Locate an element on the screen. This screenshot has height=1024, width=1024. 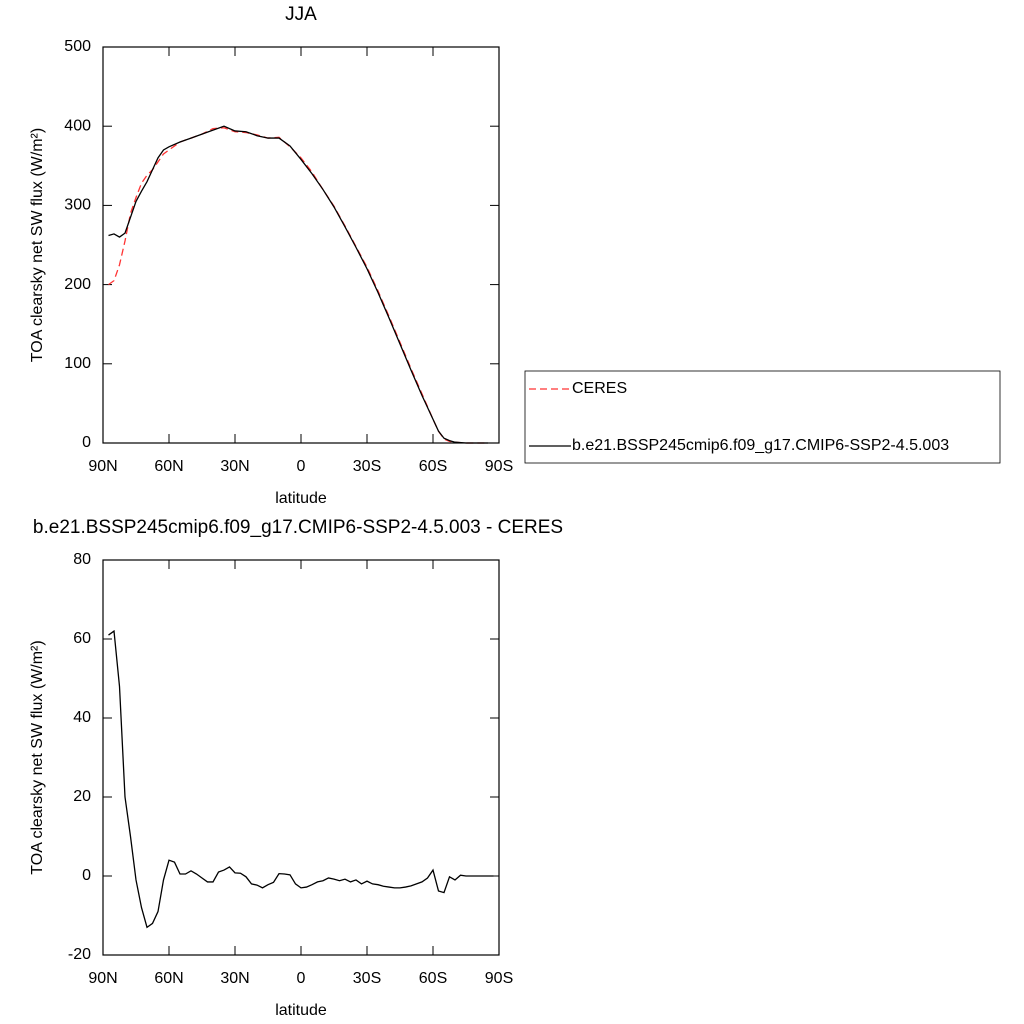
y-tick-label: 40 is located at coordinates (82, 717).